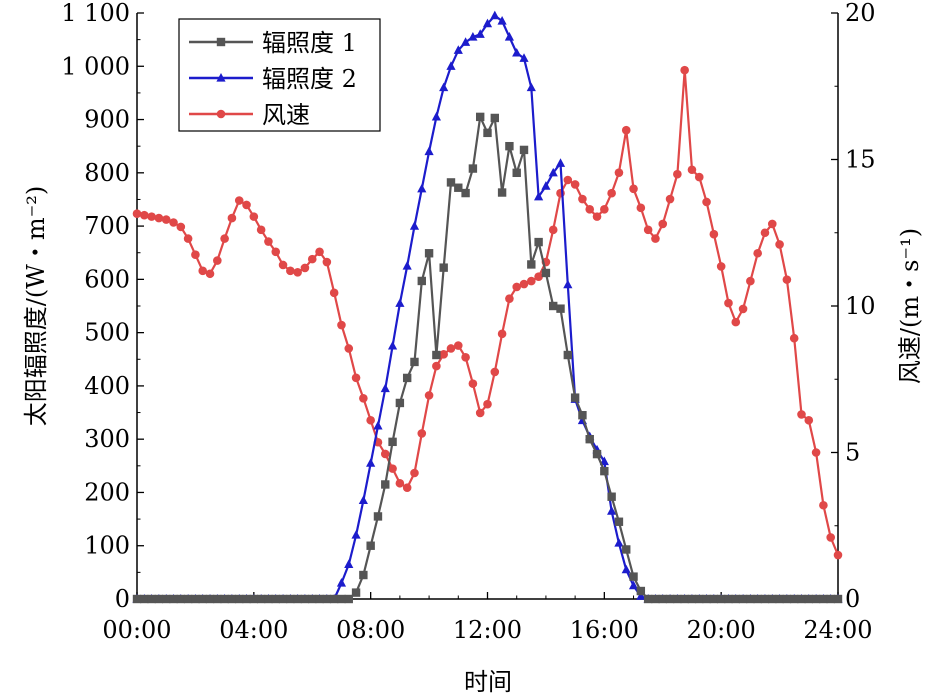  What do you see at coordinates (860, 13) in the screenshot?
I see `y-right-tick-label: 20` at bounding box center [860, 13].